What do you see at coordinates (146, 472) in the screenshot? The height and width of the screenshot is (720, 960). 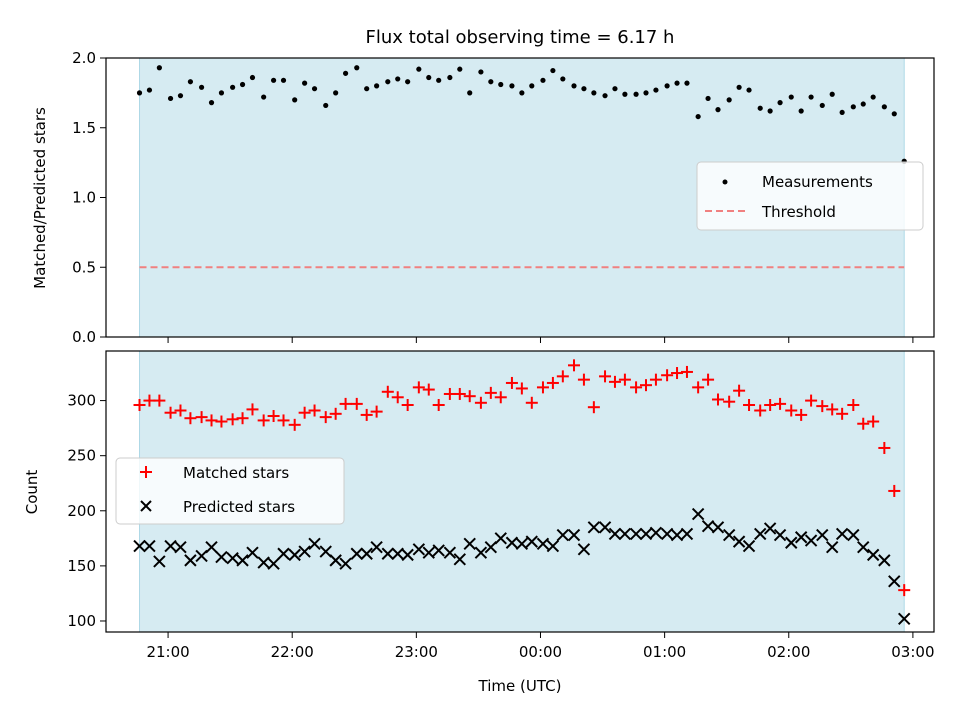 I see `legend-matched-marker` at bounding box center [146, 472].